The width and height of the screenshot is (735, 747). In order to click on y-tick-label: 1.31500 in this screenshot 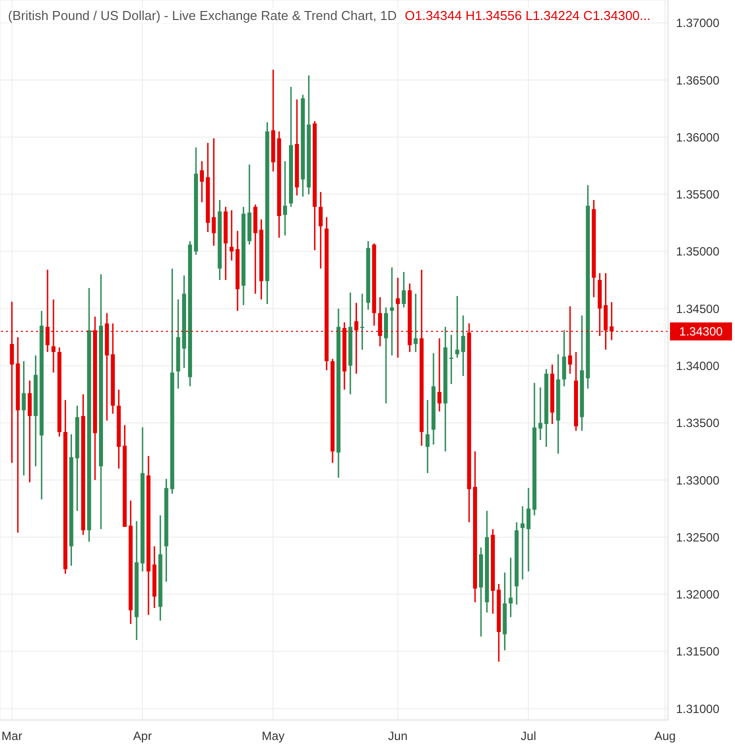, I will do `click(698, 651)`.